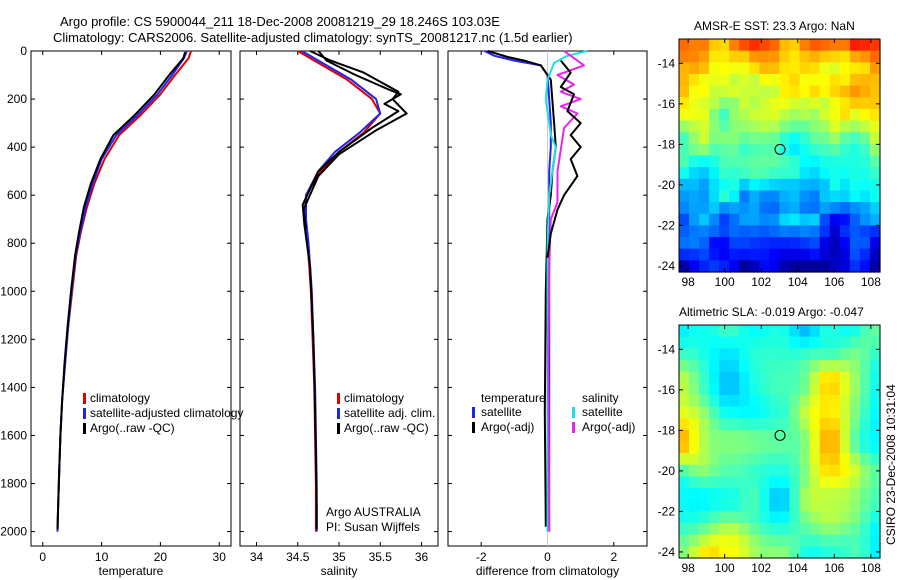  I want to click on map-title-sla: Altimetric SLA: -0.019 Argo: -0.047, so click(771, 312).